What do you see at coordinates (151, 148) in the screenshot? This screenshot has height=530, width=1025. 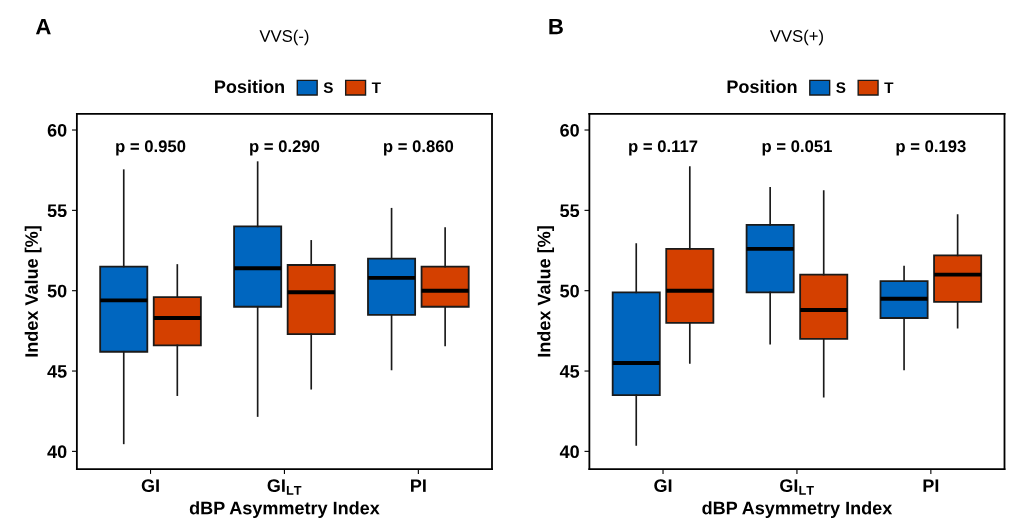 I see `annotation: p = 0.950` at bounding box center [151, 148].